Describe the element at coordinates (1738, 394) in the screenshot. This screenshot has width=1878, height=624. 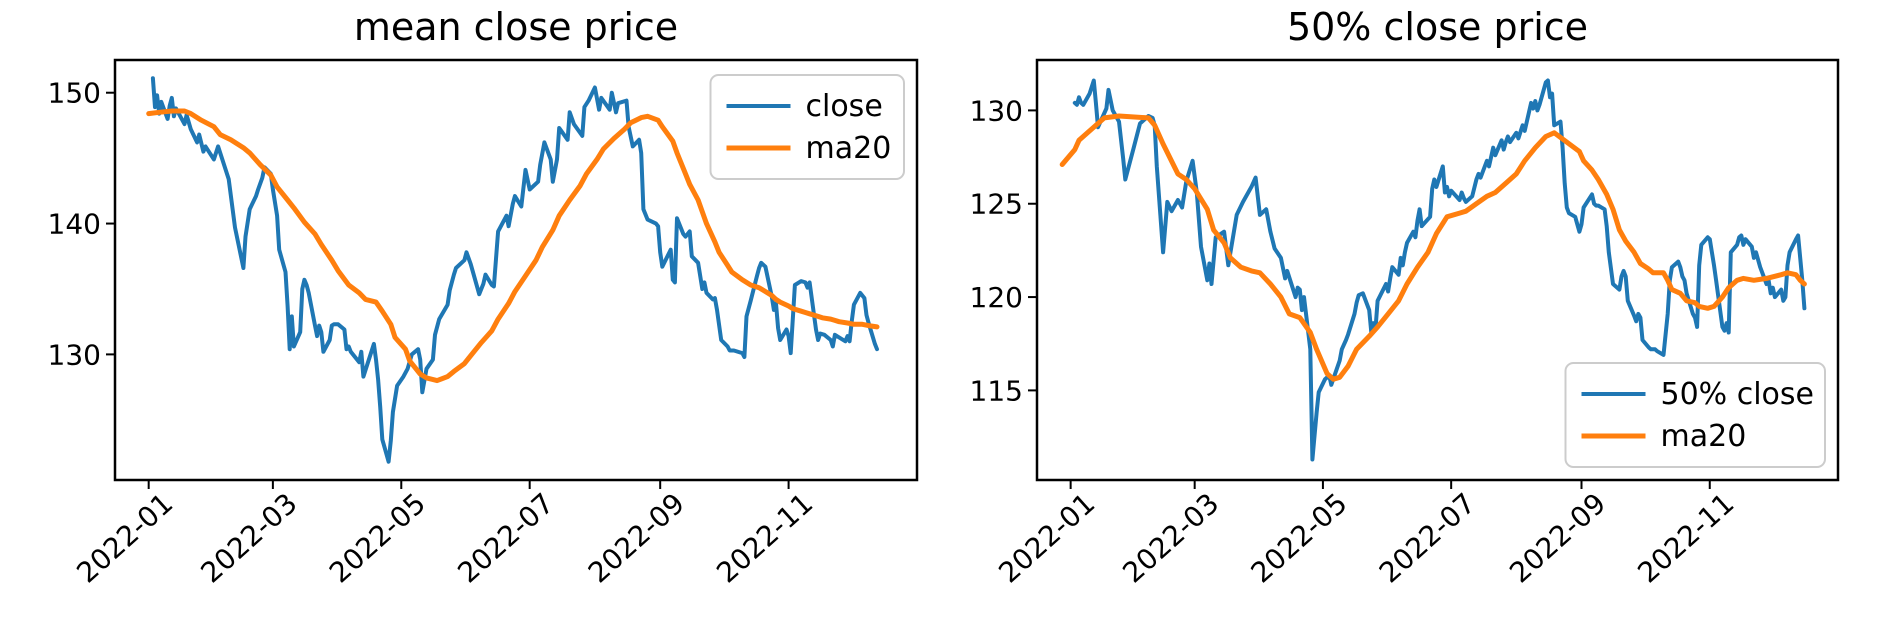
I see `legend-label: 50% close` at that location.